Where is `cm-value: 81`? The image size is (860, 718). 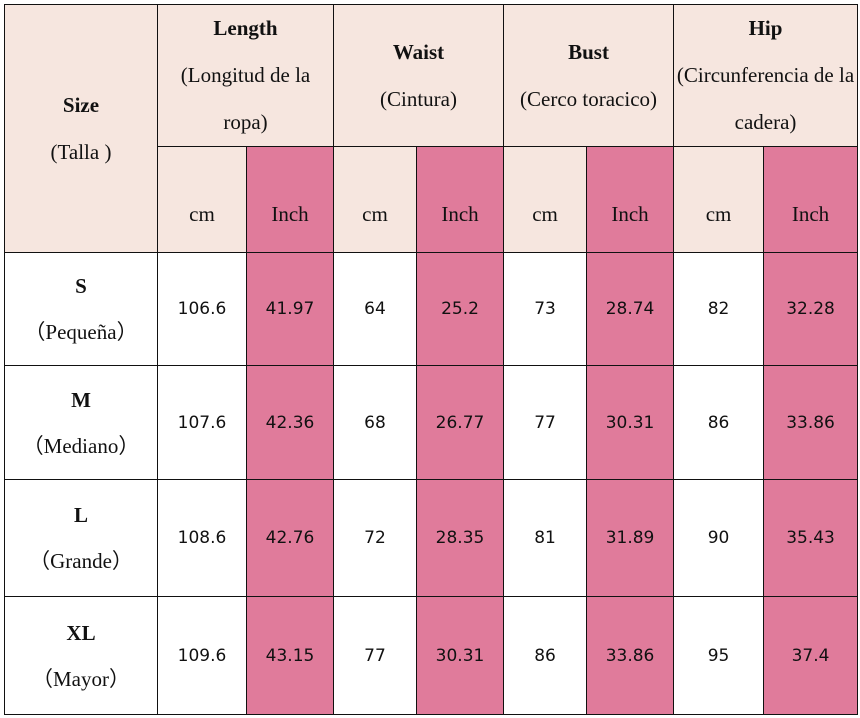 cm-value: 81 is located at coordinates (545, 538).